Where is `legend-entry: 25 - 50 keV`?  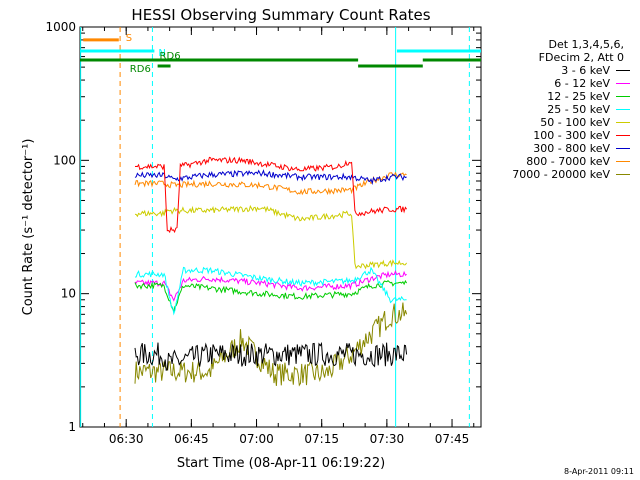
legend-entry: 25 - 50 keV is located at coordinates (555, 109).